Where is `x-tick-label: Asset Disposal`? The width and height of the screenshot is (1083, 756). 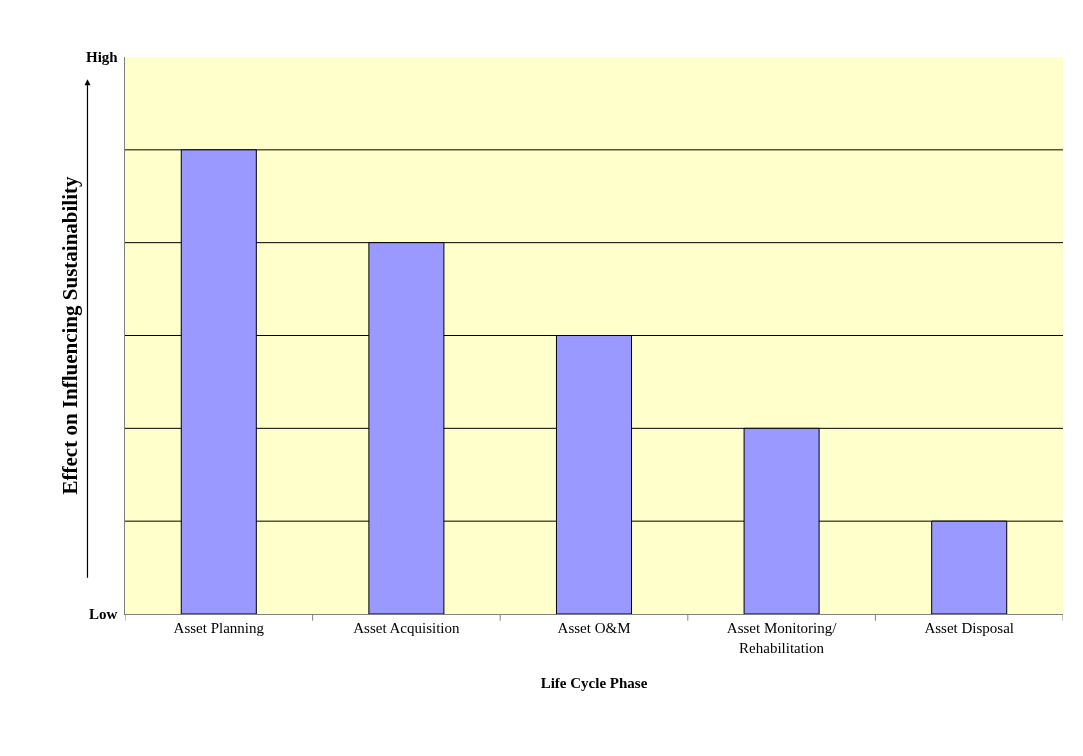
x-tick-label: Asset Disposal is located at coordinates (969, 628).